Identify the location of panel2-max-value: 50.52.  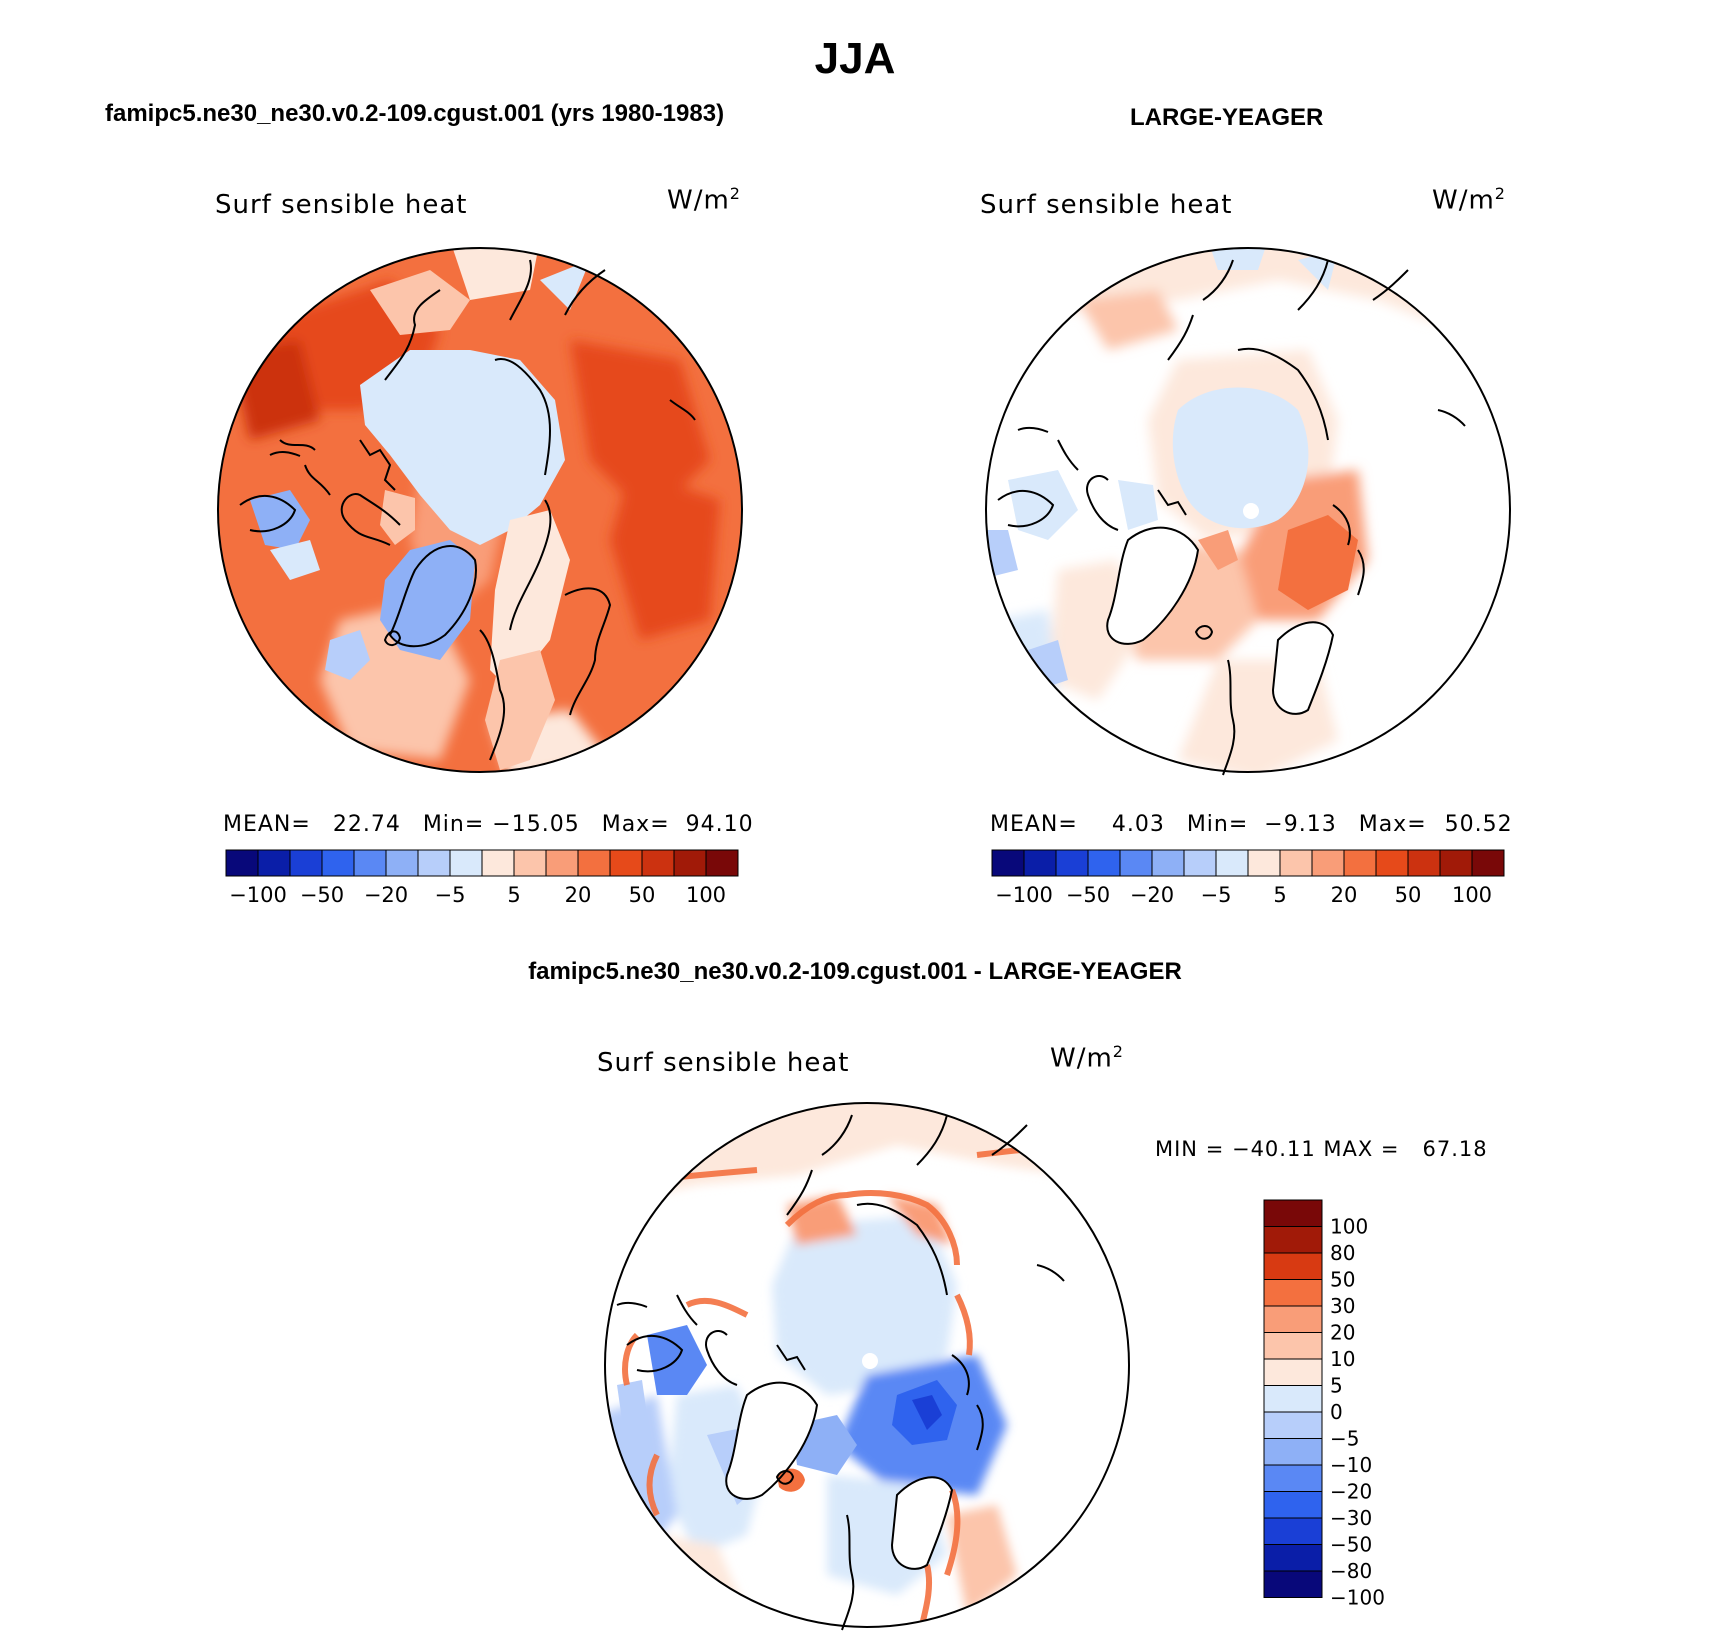
(1478, 824).